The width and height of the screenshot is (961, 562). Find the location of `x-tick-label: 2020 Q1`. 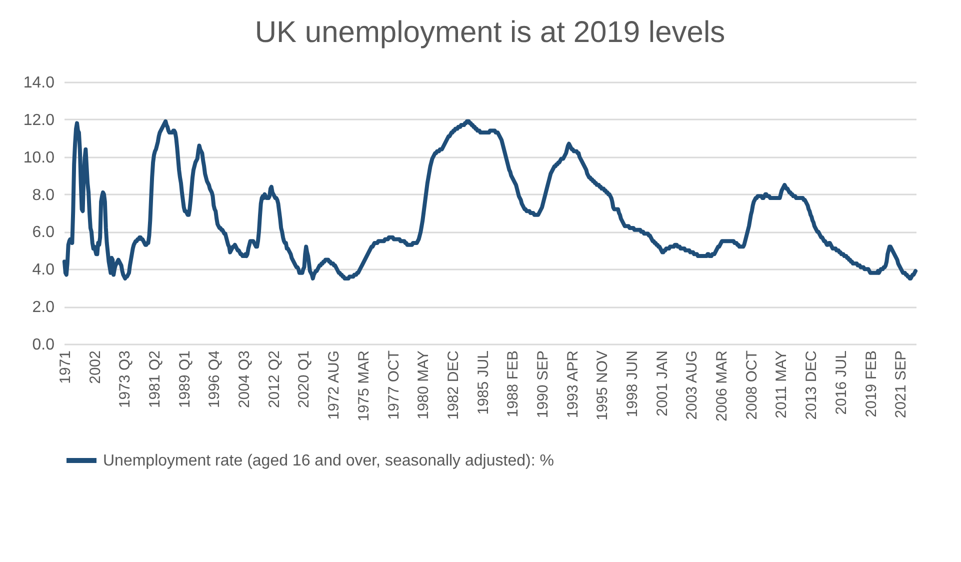

x-tick-label: 2020 Q1 is located at coordinates (304, 379).